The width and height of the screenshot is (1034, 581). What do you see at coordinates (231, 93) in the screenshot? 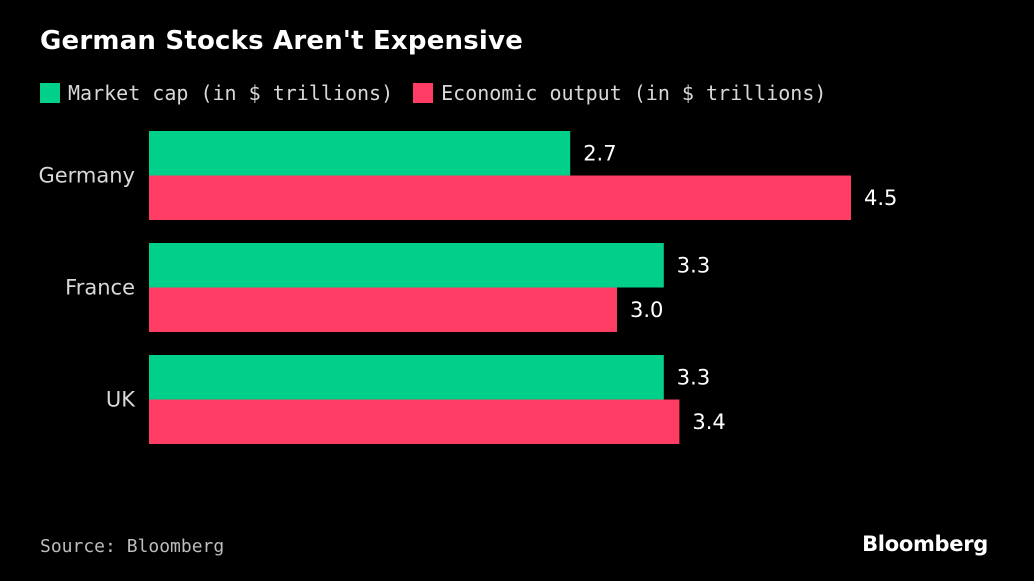
I see `legend-label-market-cap: Market cap (in $ trillions)` at bounding box center [231, 93].